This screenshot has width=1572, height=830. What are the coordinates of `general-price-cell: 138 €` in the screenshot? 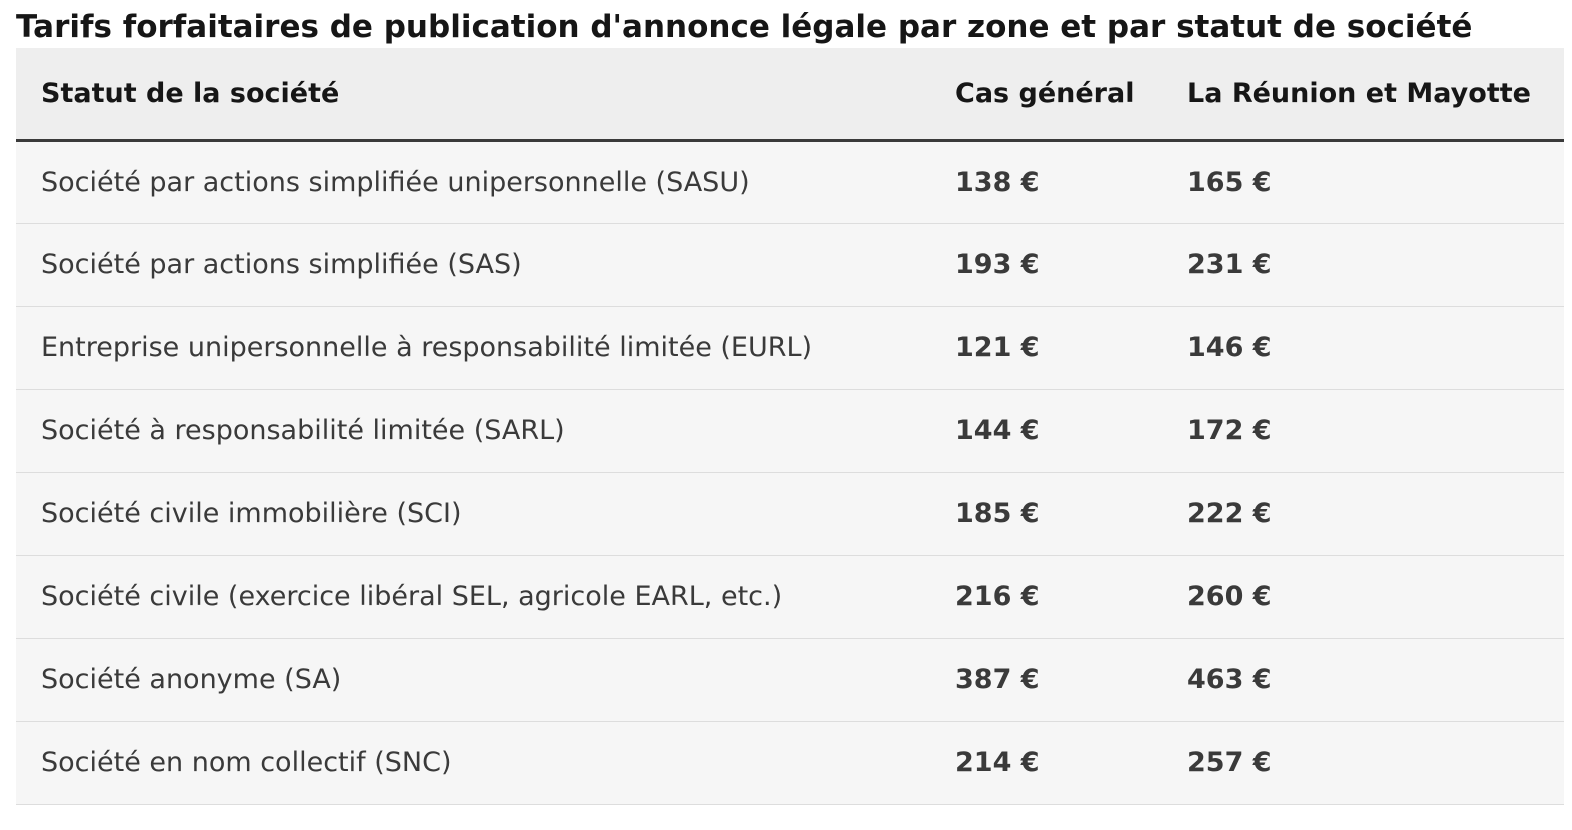 It's located at (1045, 182).